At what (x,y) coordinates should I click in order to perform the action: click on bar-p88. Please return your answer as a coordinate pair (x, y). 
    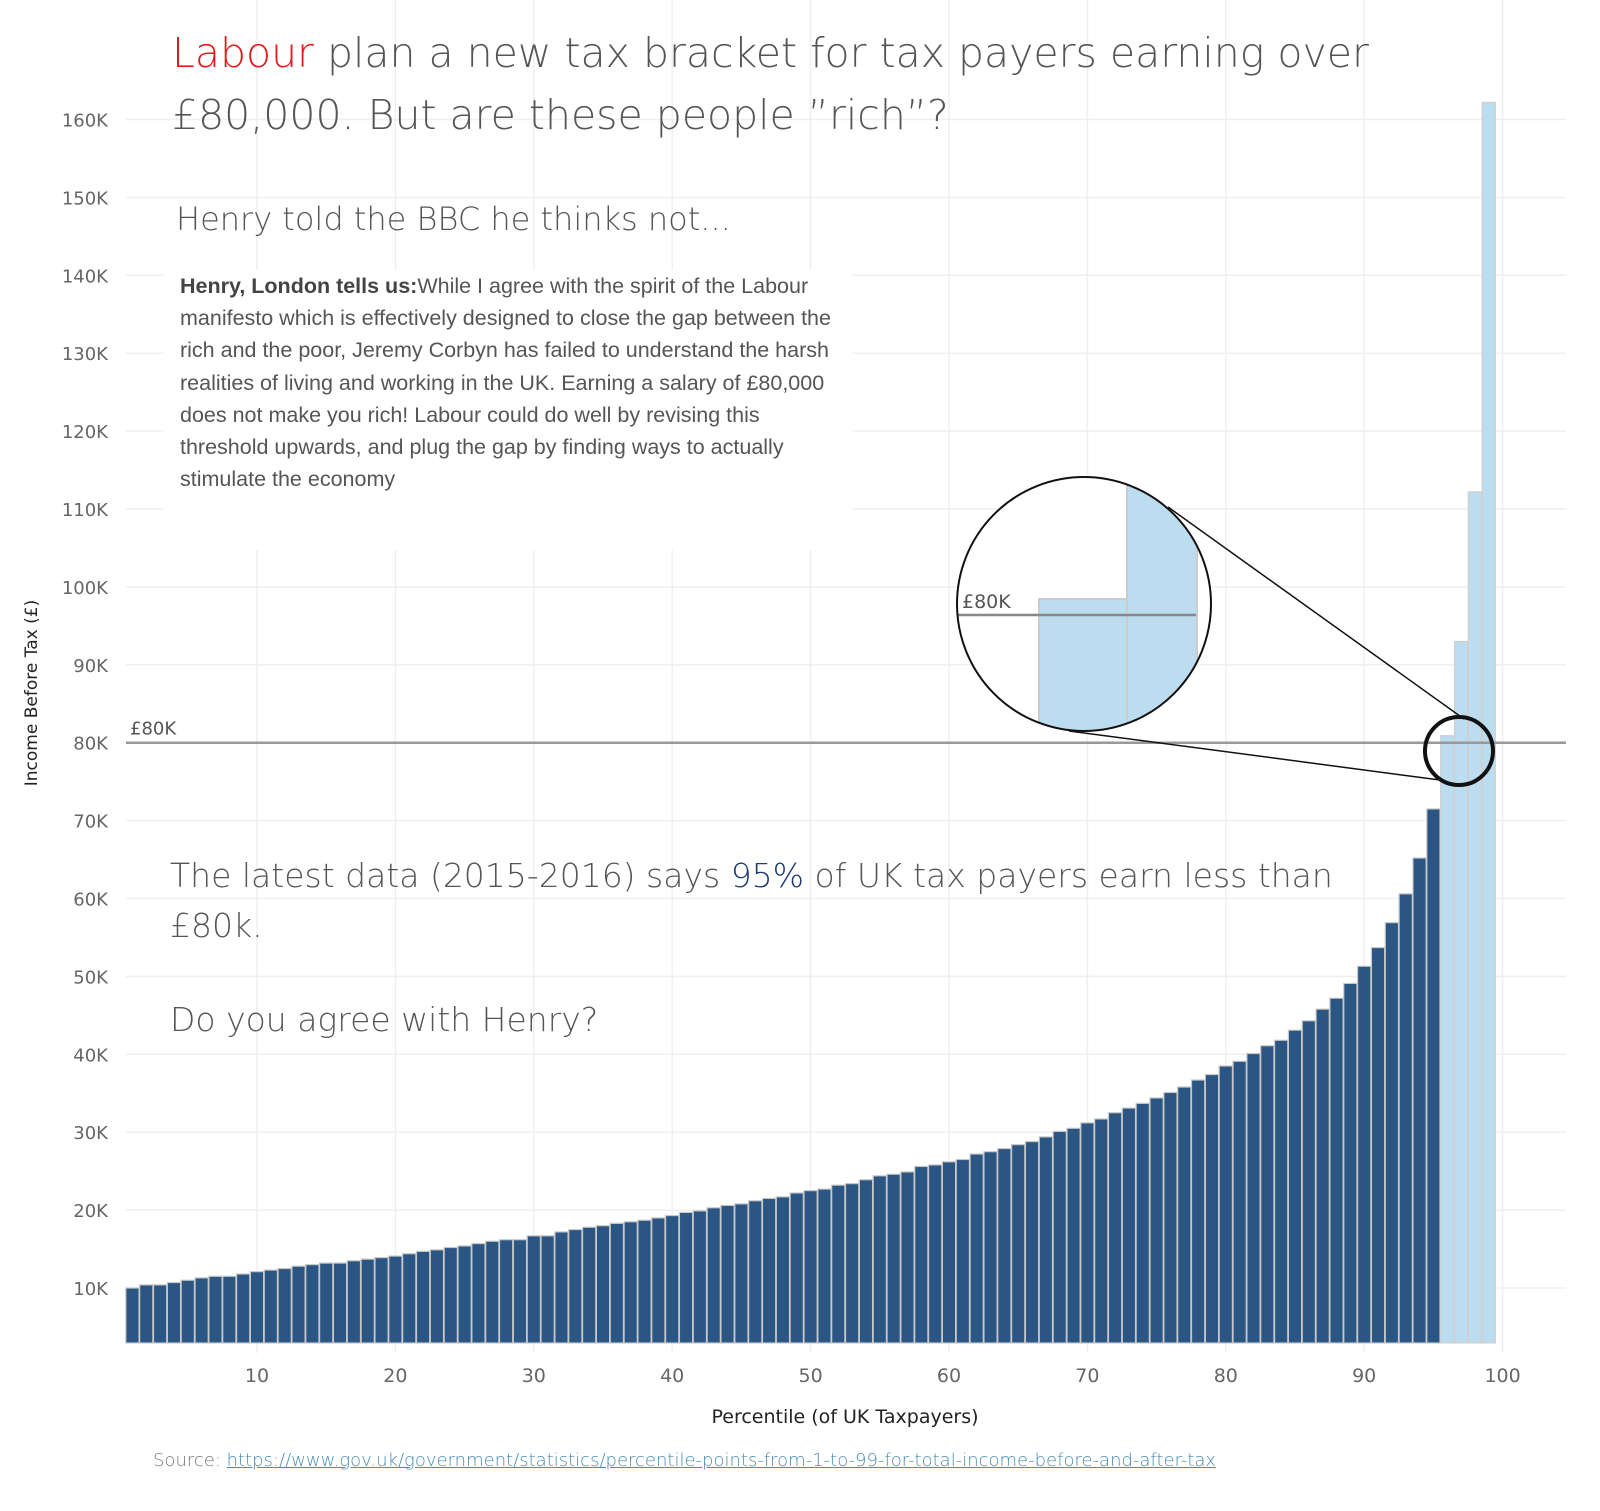
    Looking at the image, I should click on (1336, 1170).